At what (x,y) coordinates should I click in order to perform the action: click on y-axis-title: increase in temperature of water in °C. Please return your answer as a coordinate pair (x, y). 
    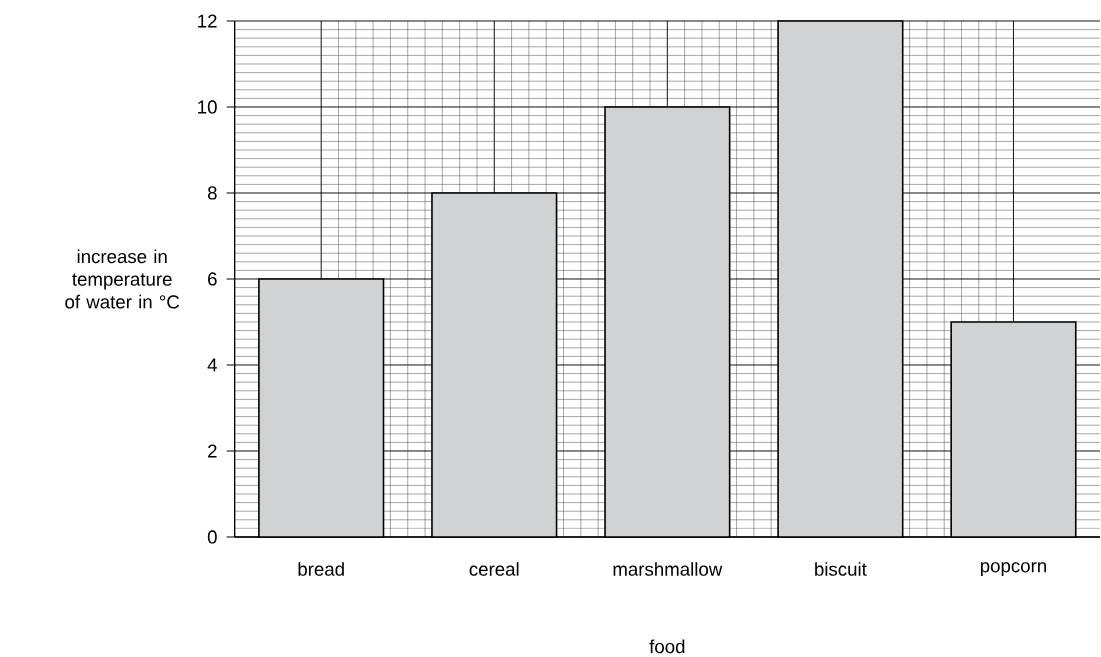
    Looking at the image, I should click on (122, 279).